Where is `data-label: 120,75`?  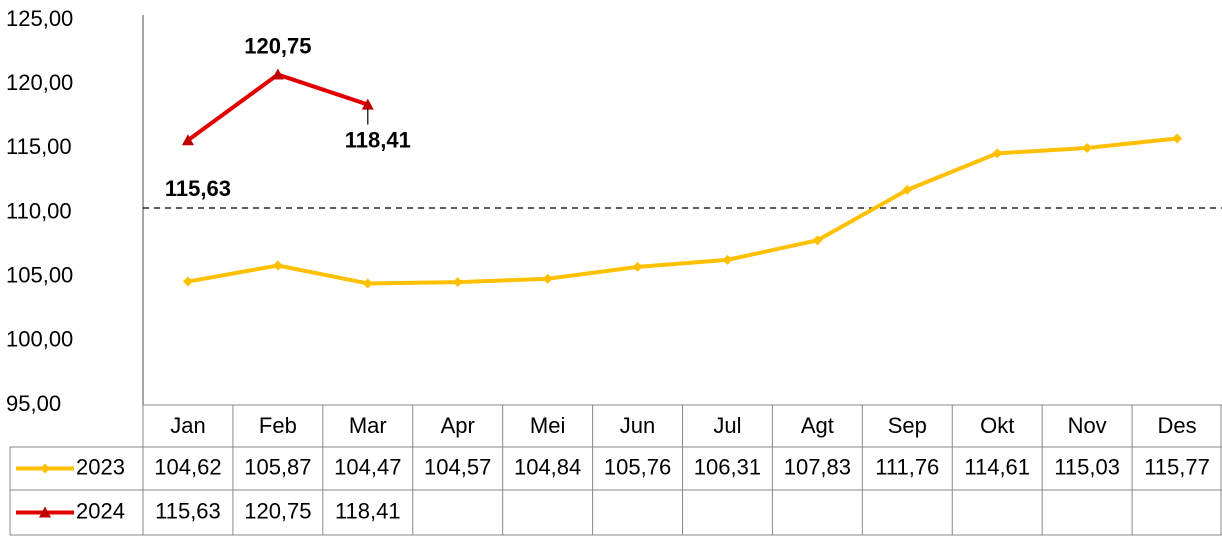 data-label: 120,75 is located at coordinates (277, 45).